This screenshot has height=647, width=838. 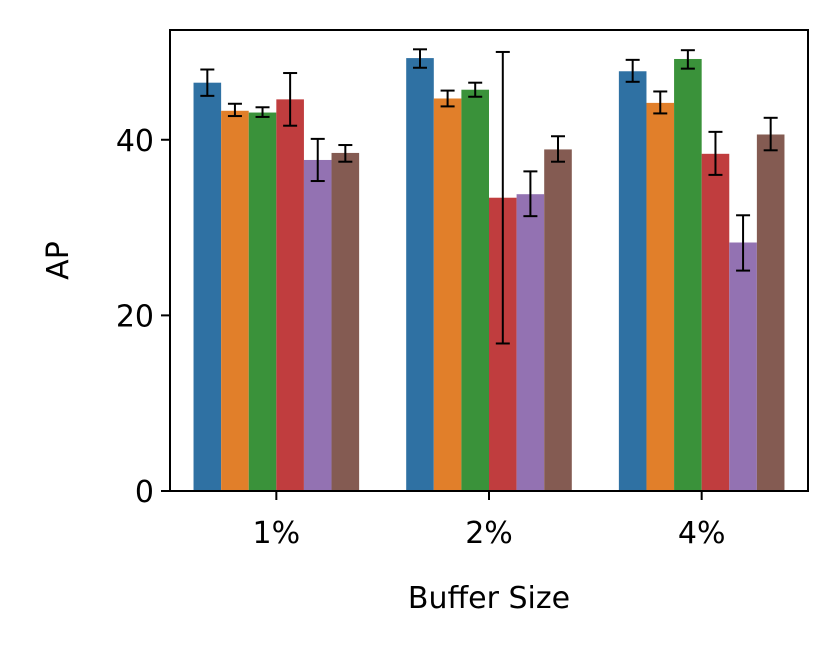 I want to click on x-axis: 1% 2% 4%, so click(x=489, y=521).